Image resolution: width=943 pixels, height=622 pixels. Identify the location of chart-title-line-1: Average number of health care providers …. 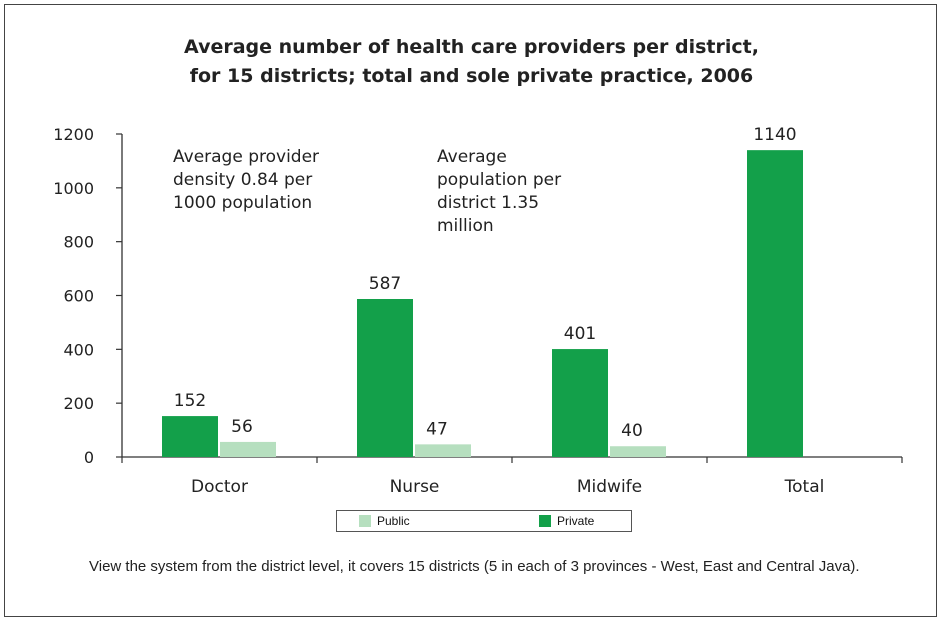
(471, 47).